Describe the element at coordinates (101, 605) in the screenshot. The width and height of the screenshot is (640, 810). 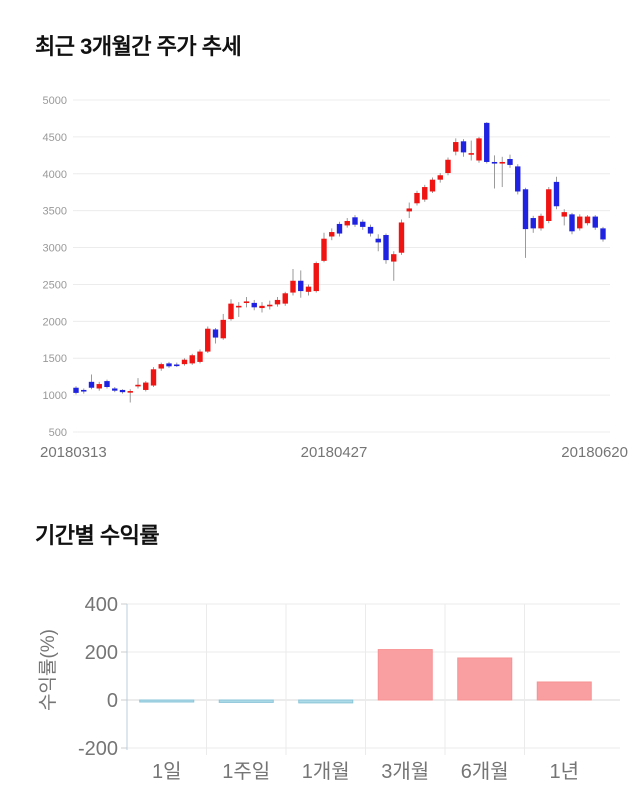
I see `y-tick-label: 400` at that location.